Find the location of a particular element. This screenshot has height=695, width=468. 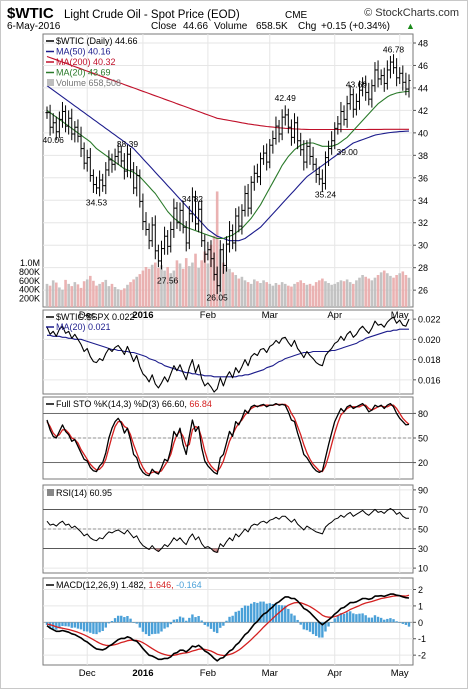

ratio-ma-line is located at coordinates (228, 353).